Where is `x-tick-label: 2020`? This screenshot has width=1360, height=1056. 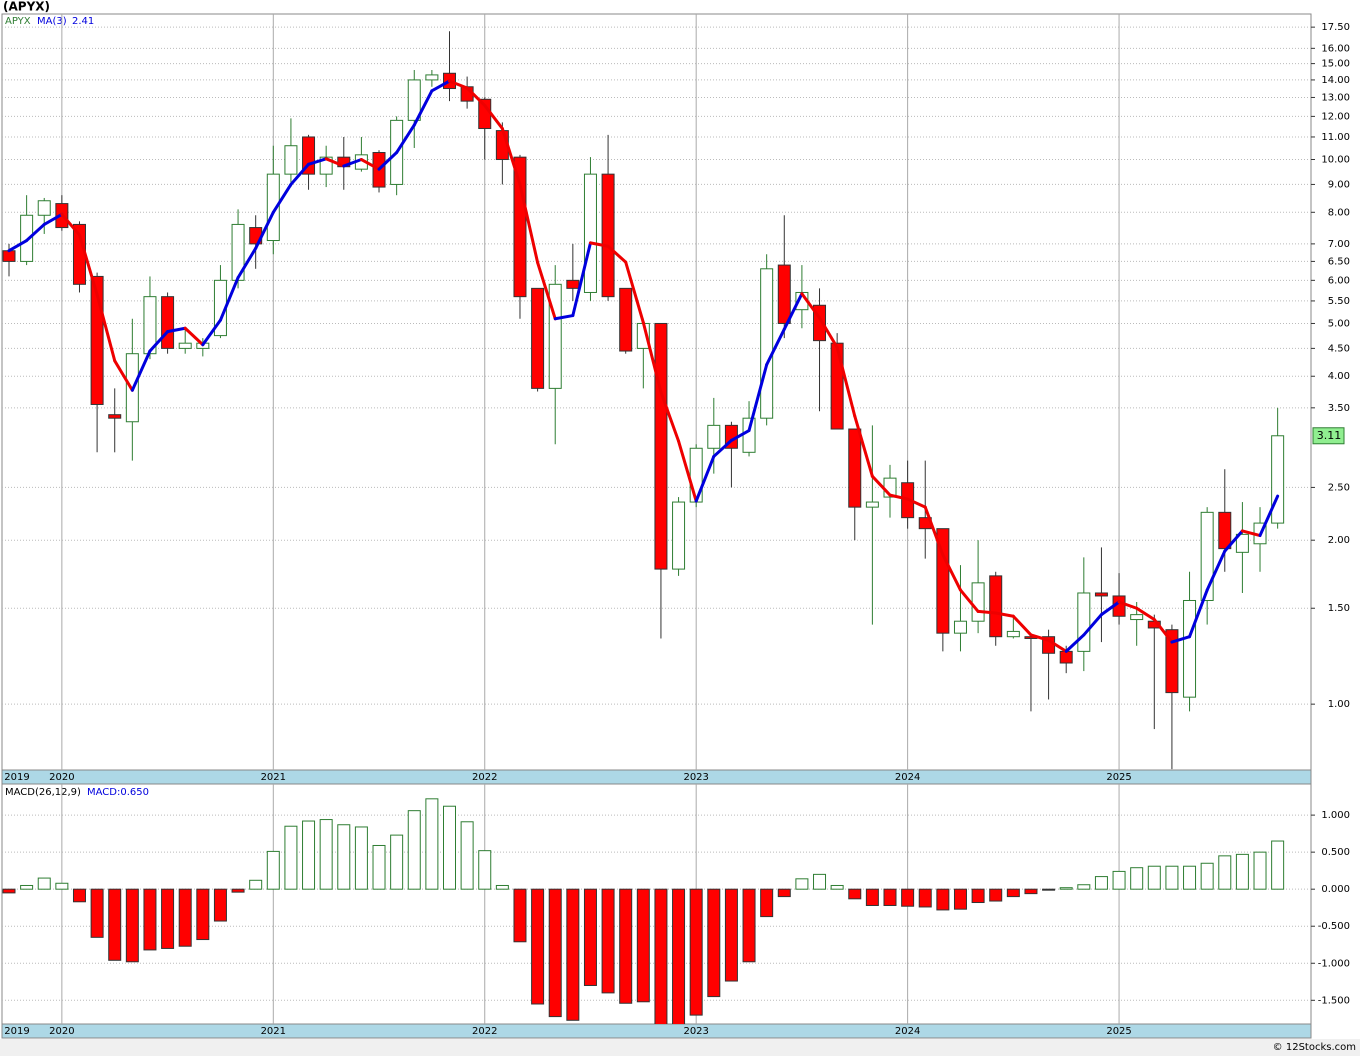
x-tick-label: 2020 is located at coordinates (61, 777).